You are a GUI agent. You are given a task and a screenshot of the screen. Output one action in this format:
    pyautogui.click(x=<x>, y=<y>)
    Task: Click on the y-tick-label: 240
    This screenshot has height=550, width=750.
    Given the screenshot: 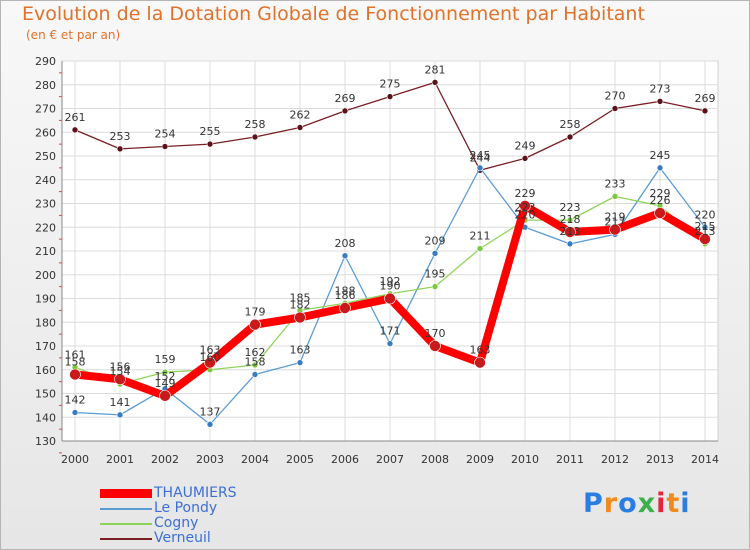 What is the action you would take?
    pyautogui.click(x=45, y=180)
    